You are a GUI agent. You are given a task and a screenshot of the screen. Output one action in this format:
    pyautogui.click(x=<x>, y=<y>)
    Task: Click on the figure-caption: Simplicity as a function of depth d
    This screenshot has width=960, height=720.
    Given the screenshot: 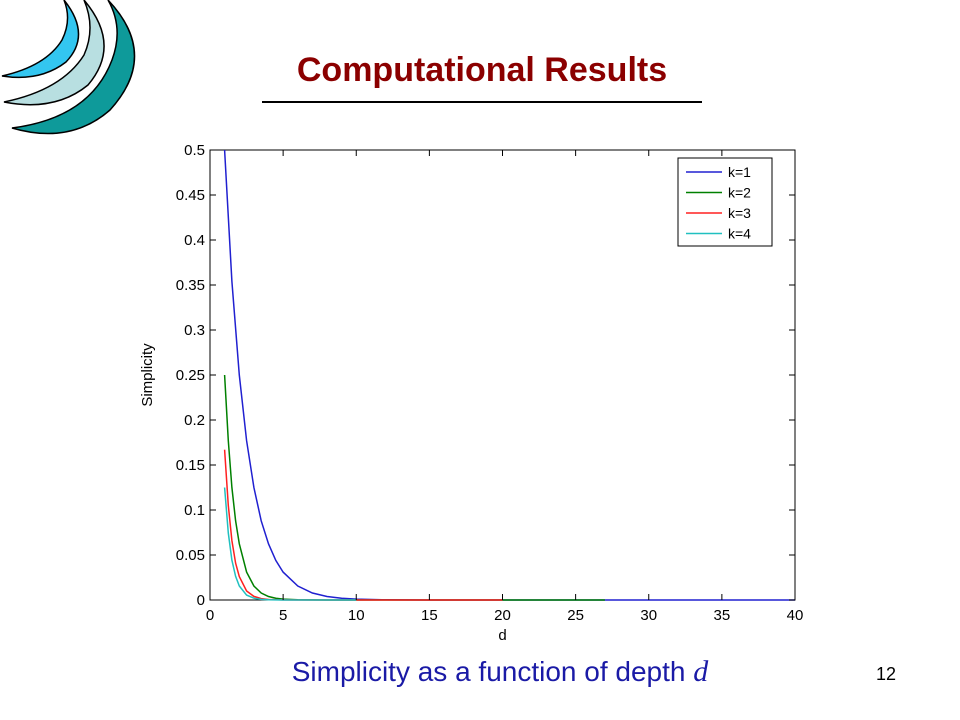 What is the action you would take?
    pyautogui.click(x=500, y=672)
    